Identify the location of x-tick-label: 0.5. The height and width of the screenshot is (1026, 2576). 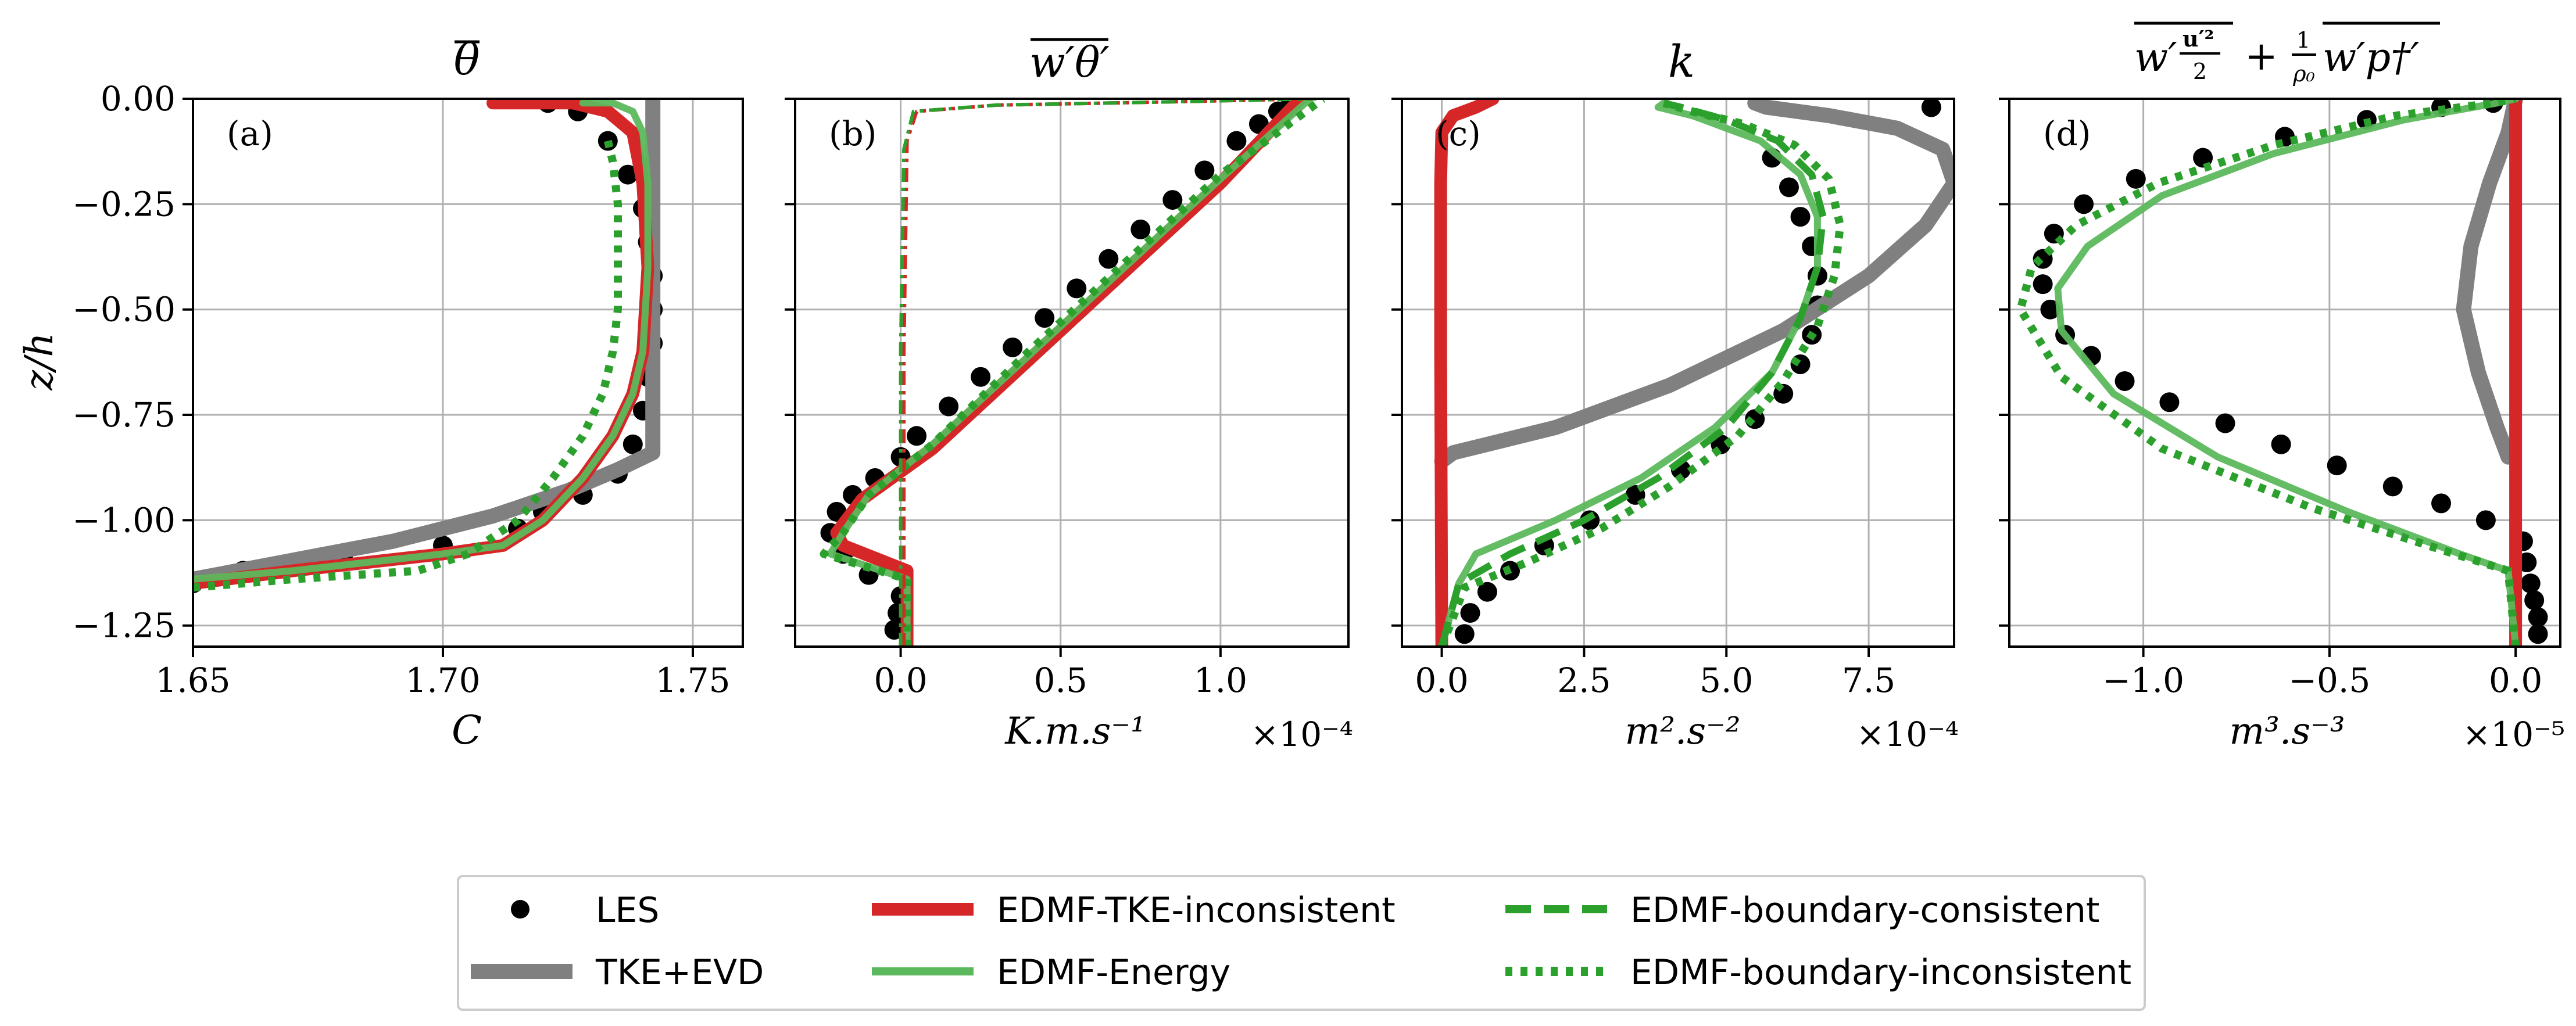
(1061, 680).